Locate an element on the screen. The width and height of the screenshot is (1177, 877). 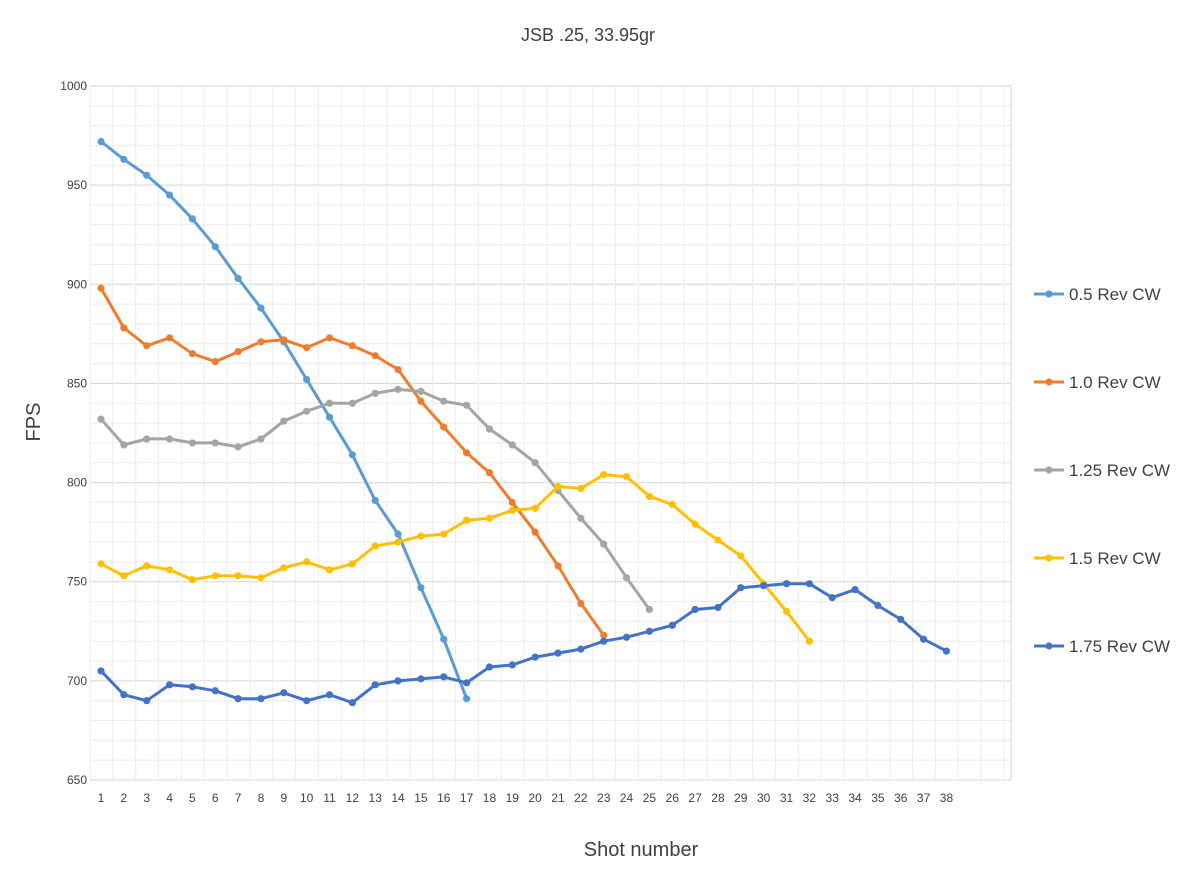
x-tick-label: 25 is located at coordinates (650, 798).